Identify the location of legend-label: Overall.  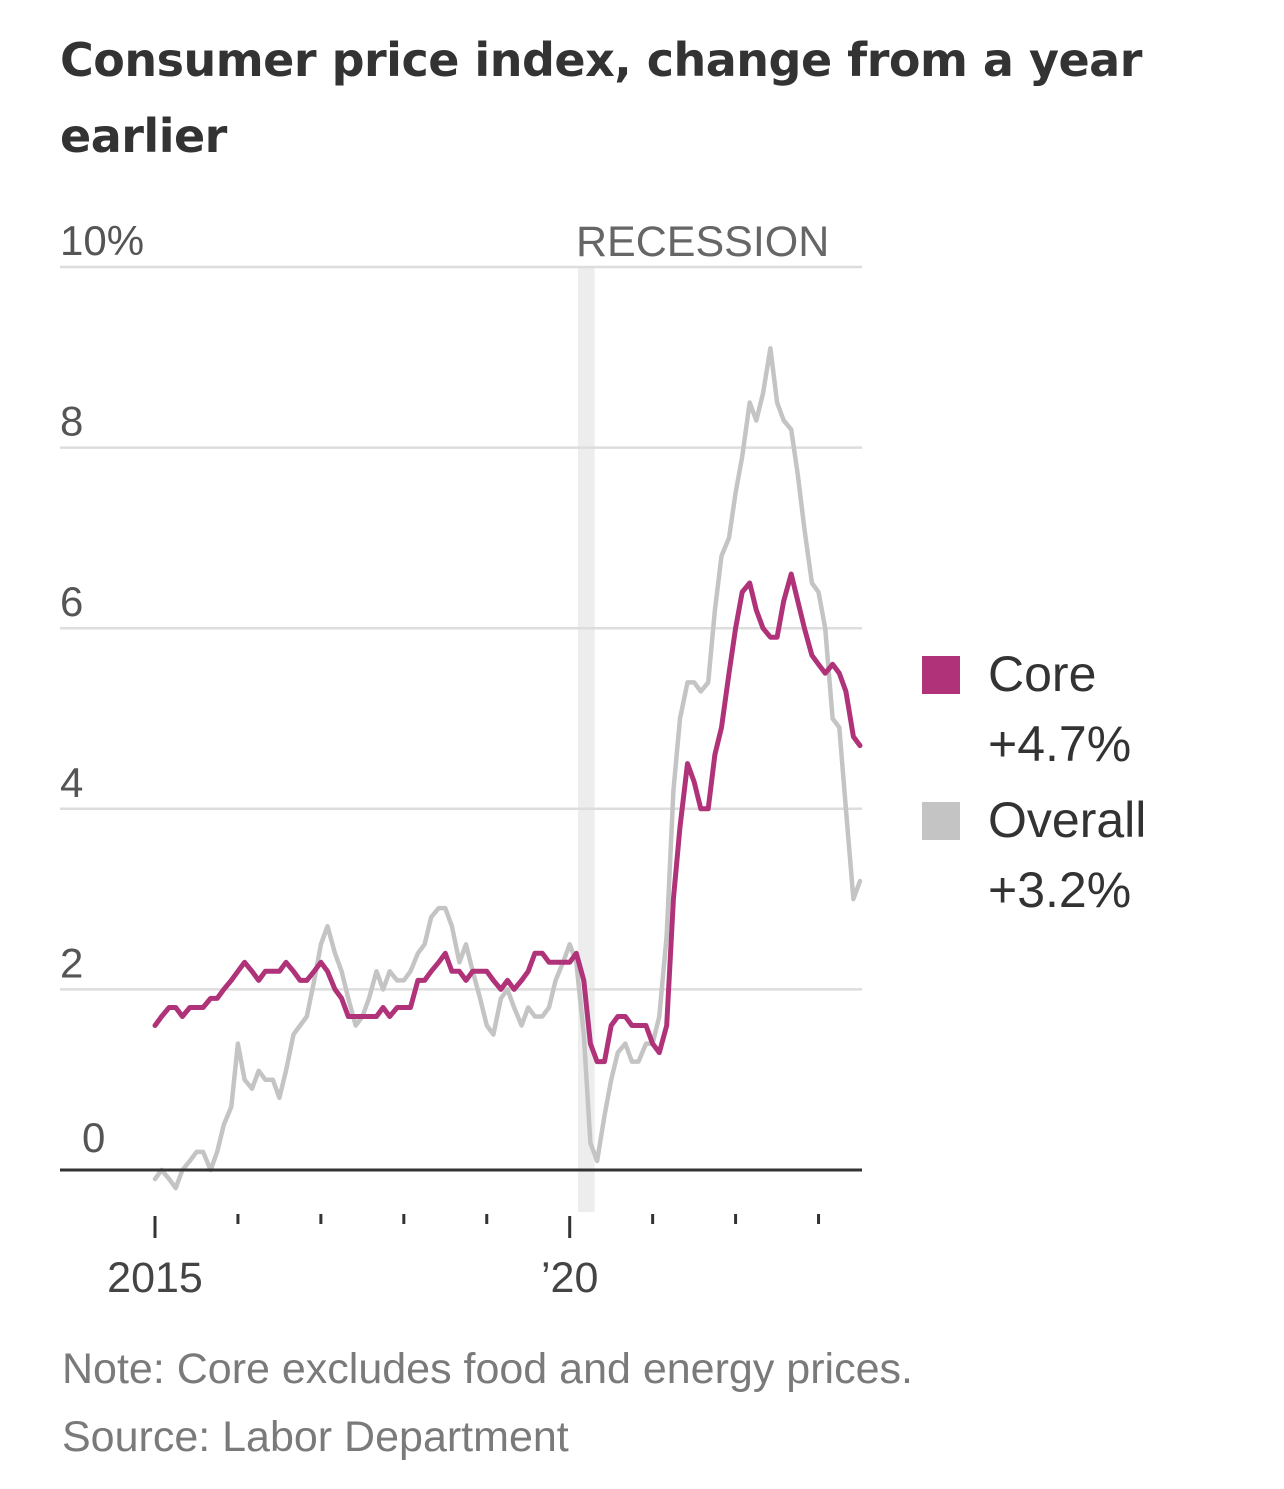
(1067, 820).